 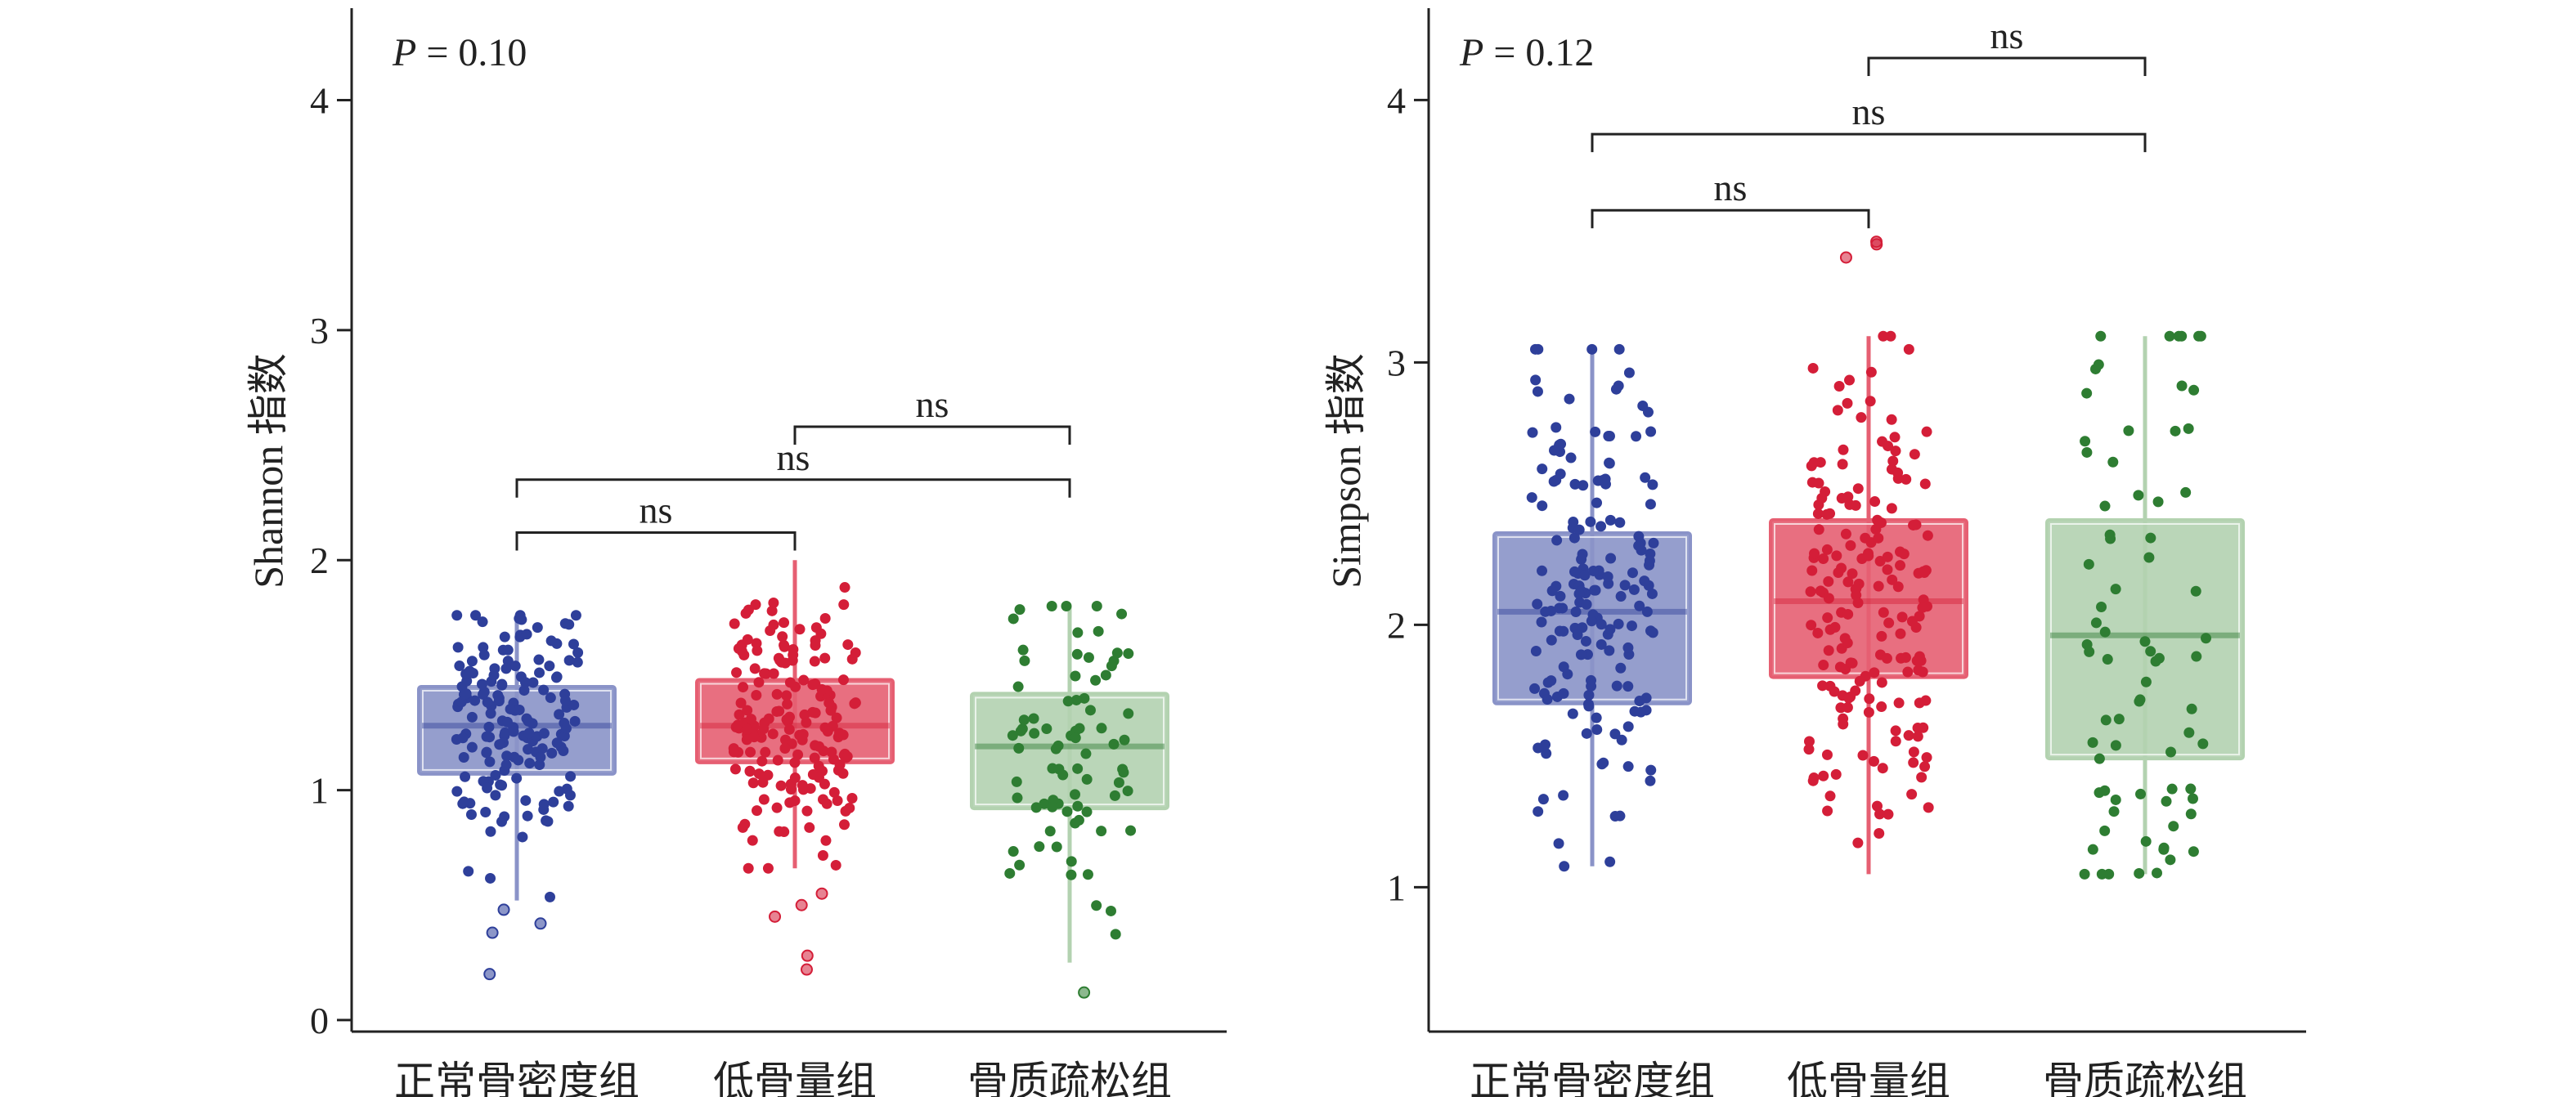 I want to click on y-tick-label: 2, so click(x=319, y=560).